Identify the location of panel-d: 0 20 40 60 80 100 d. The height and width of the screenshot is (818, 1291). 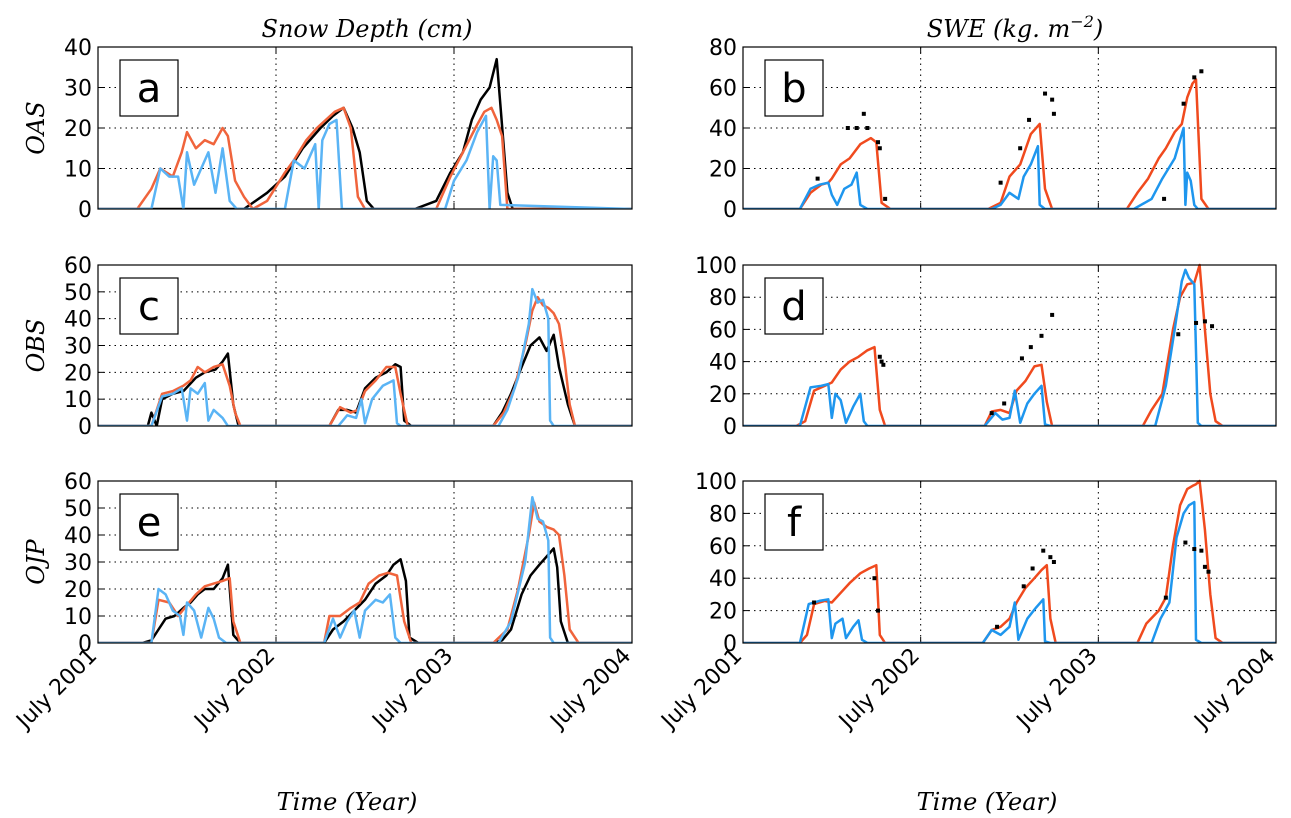
(986, 347).